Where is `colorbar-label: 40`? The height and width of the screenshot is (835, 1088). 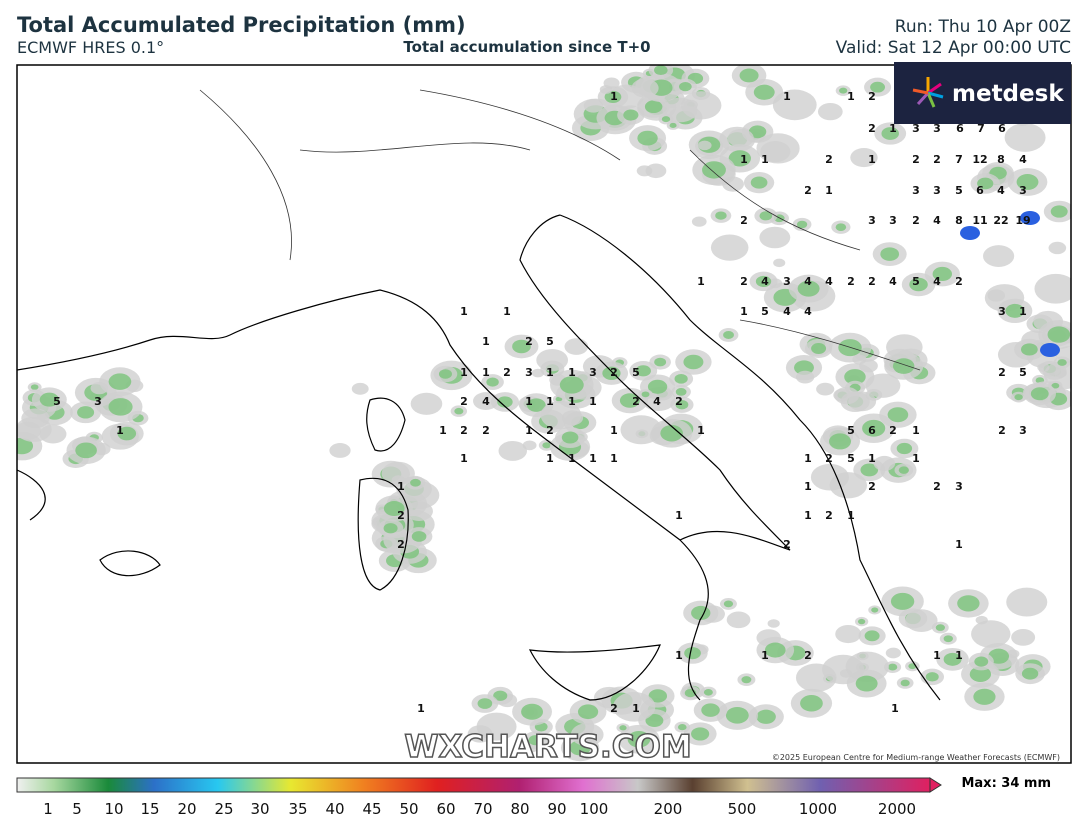
colorbar-label: 40 is located at coordinates (334, 809).